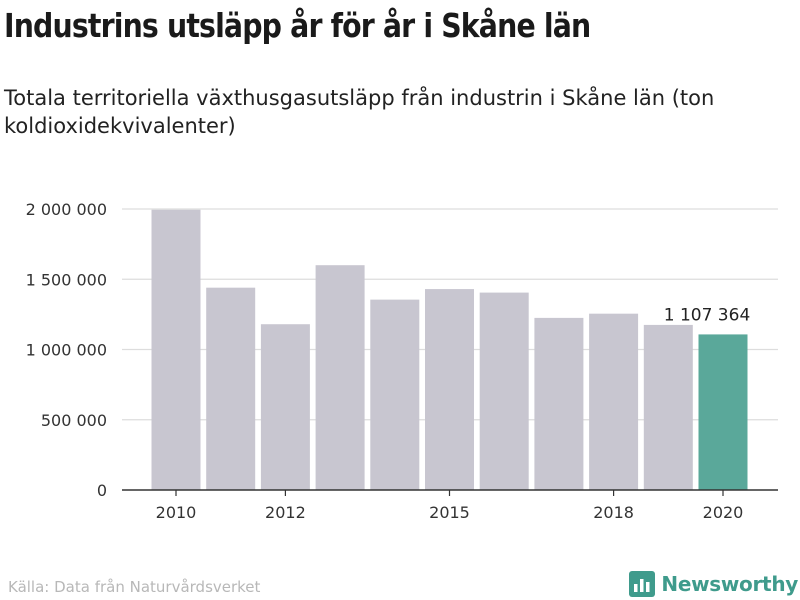  What do you see at coordinates (723, 412) in the screenshot?
I see `bar-2020` at bounding box center [723, 412].